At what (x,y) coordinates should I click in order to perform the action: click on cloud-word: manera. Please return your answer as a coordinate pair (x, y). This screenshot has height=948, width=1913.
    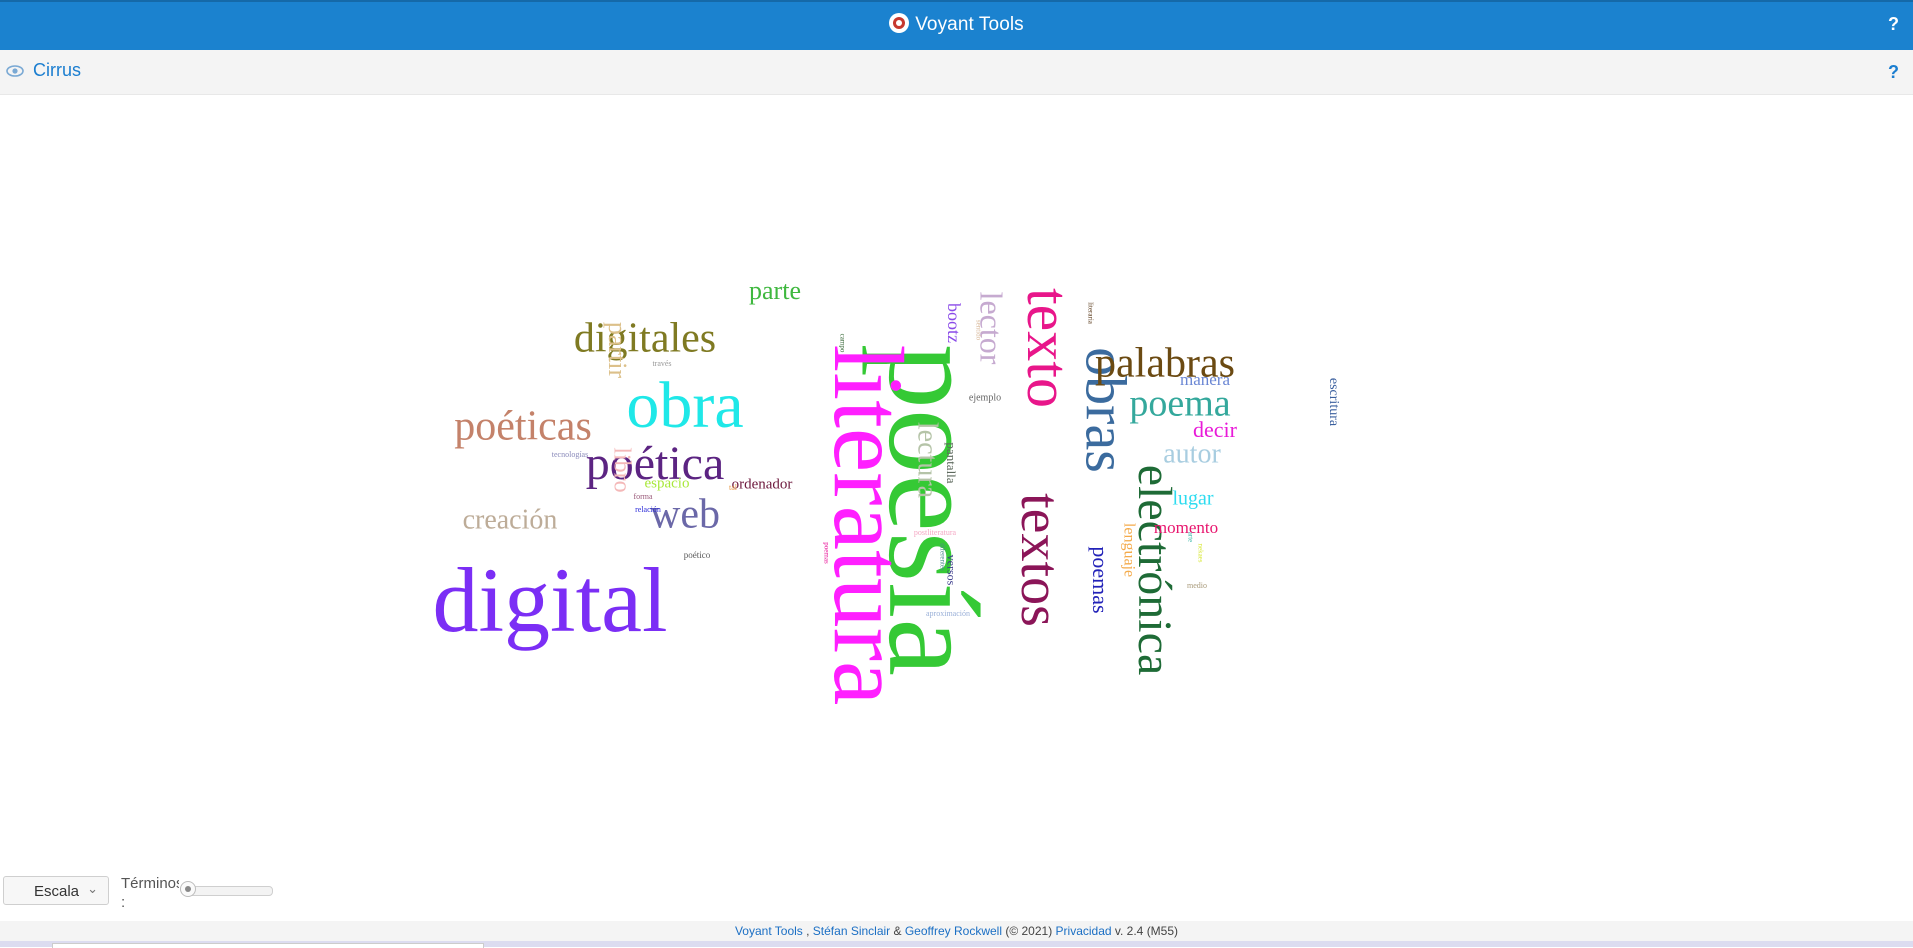
    Looking at the image, I should click on (1205, 379).